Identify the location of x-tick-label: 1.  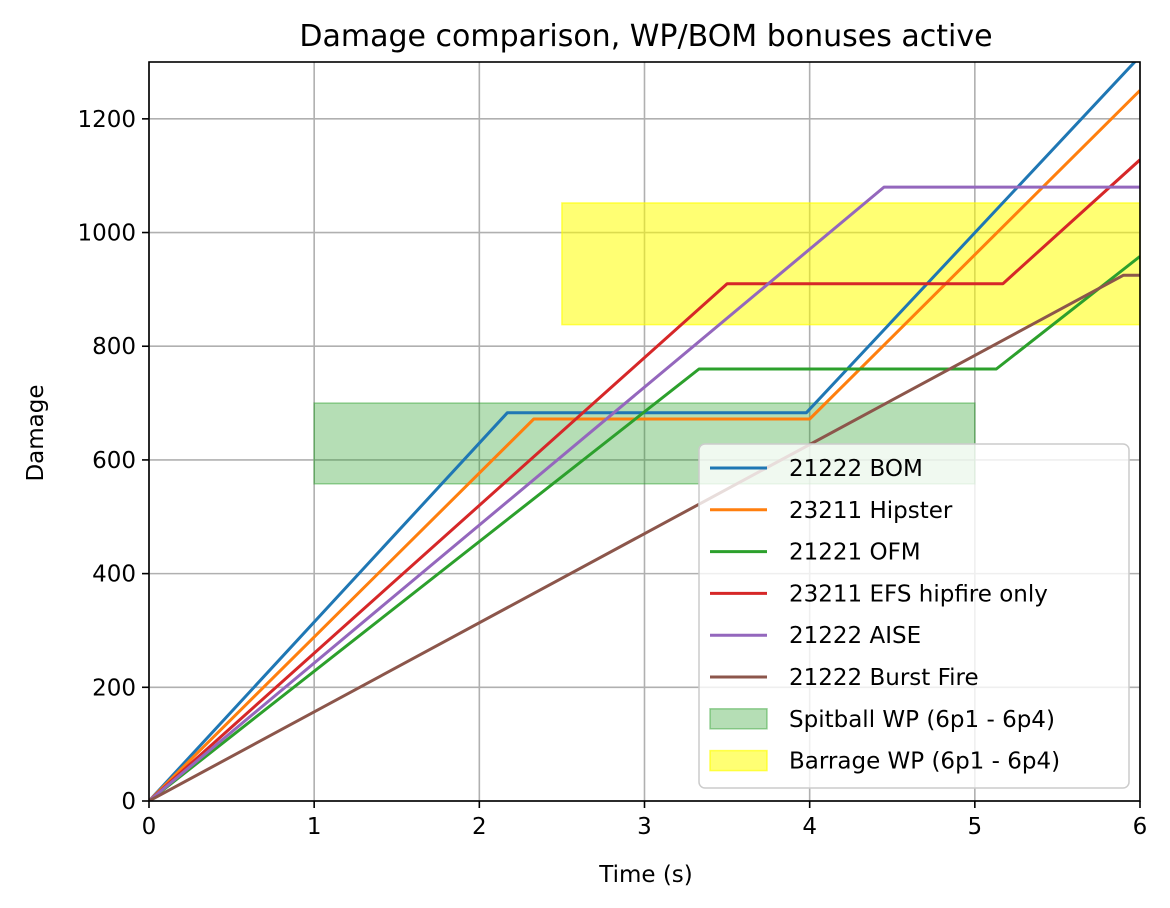
(314, 827).